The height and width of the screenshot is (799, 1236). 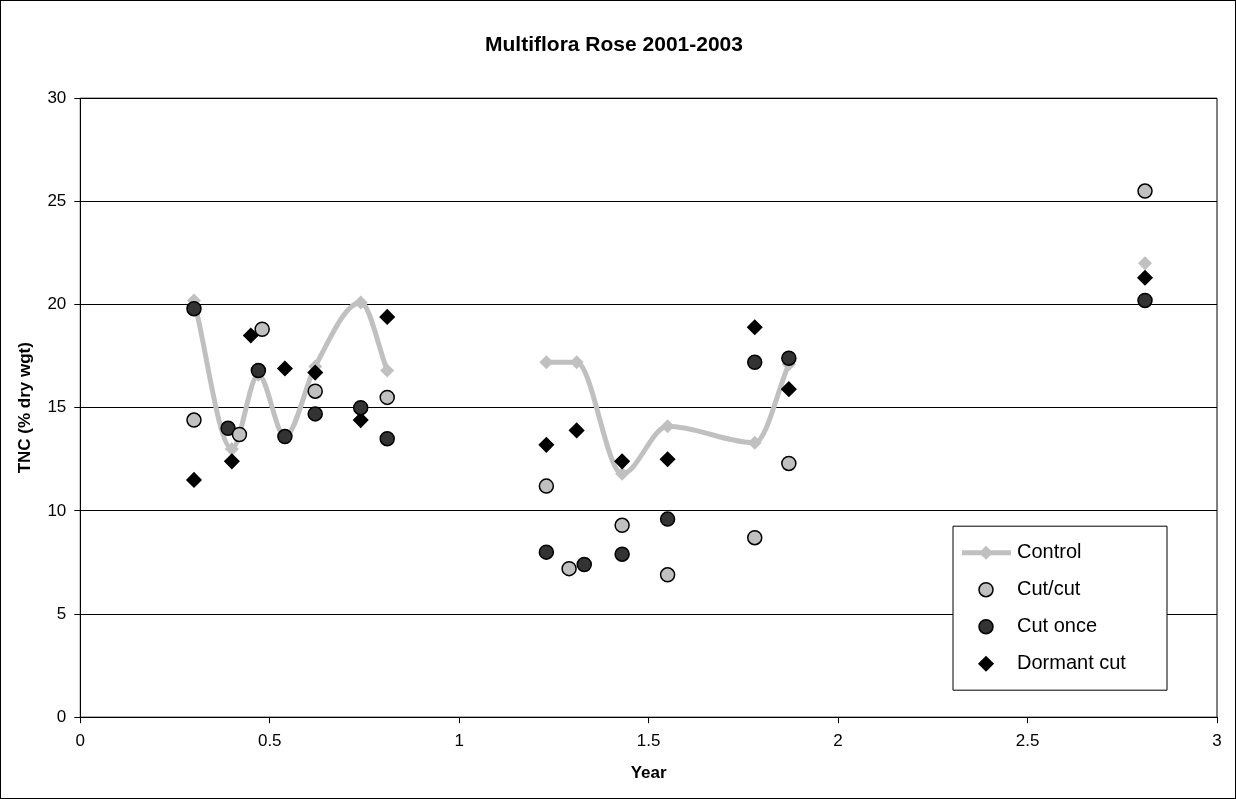 What do you see at coordinates (1072, 662) in the screenshot?
I see `legend-label: Dormant cut` at bounding box center [1072, 662].